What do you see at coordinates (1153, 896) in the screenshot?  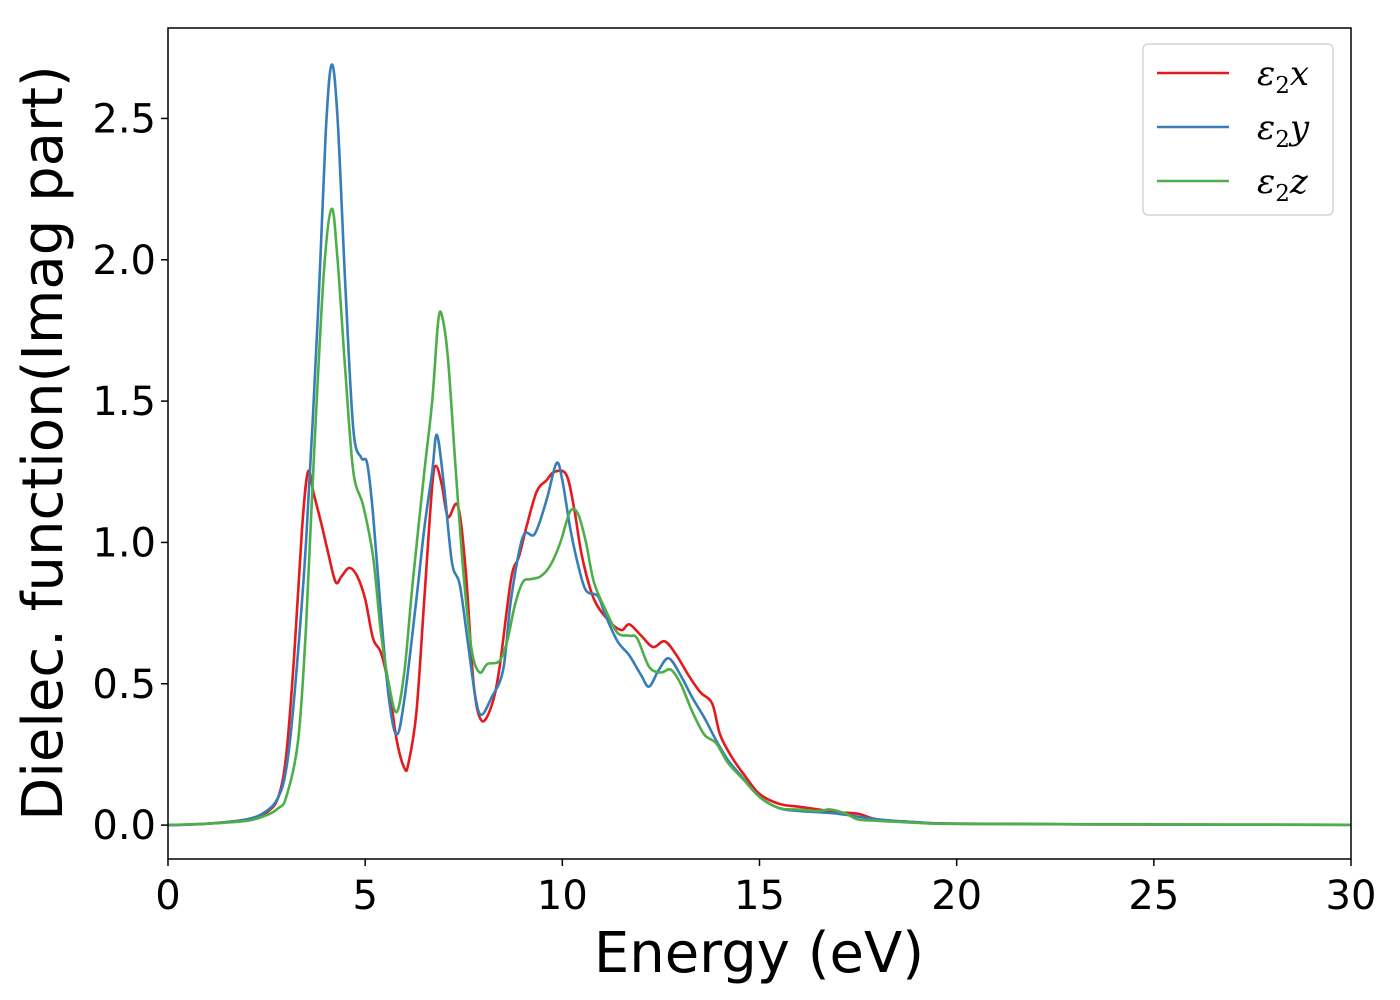 I see `x-tick-label: 25` at bounding box center [1153, 896].